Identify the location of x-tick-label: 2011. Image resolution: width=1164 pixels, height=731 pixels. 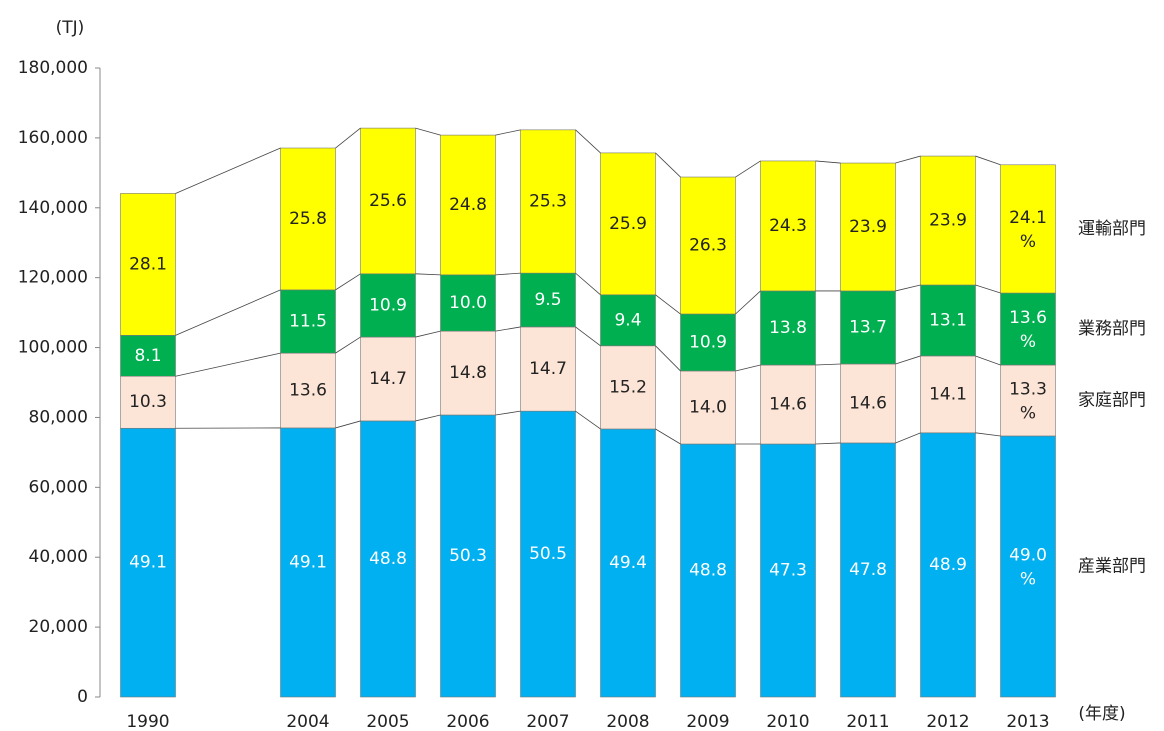
(867, 721).